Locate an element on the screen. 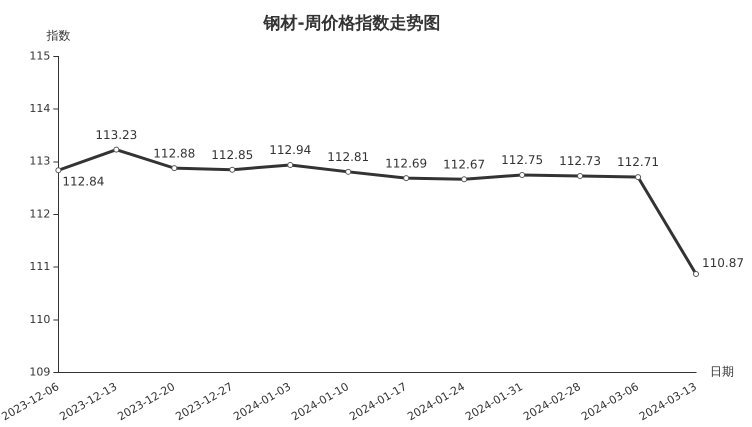 Image resolution: width=752 pixels, height=427 pixels. data-label: 112.88 is located at coordinates (174, 153).